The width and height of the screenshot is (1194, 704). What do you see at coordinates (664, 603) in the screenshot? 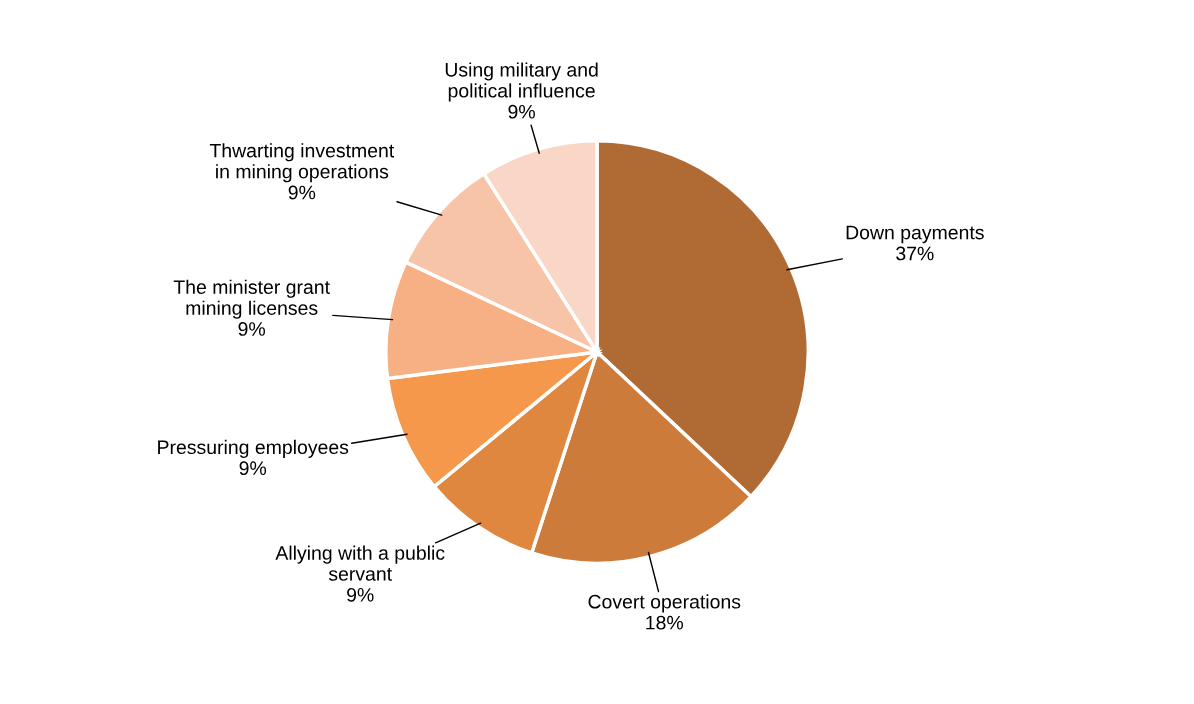
I see `slice-label: Covert operations` at bounding box center [664, 603].